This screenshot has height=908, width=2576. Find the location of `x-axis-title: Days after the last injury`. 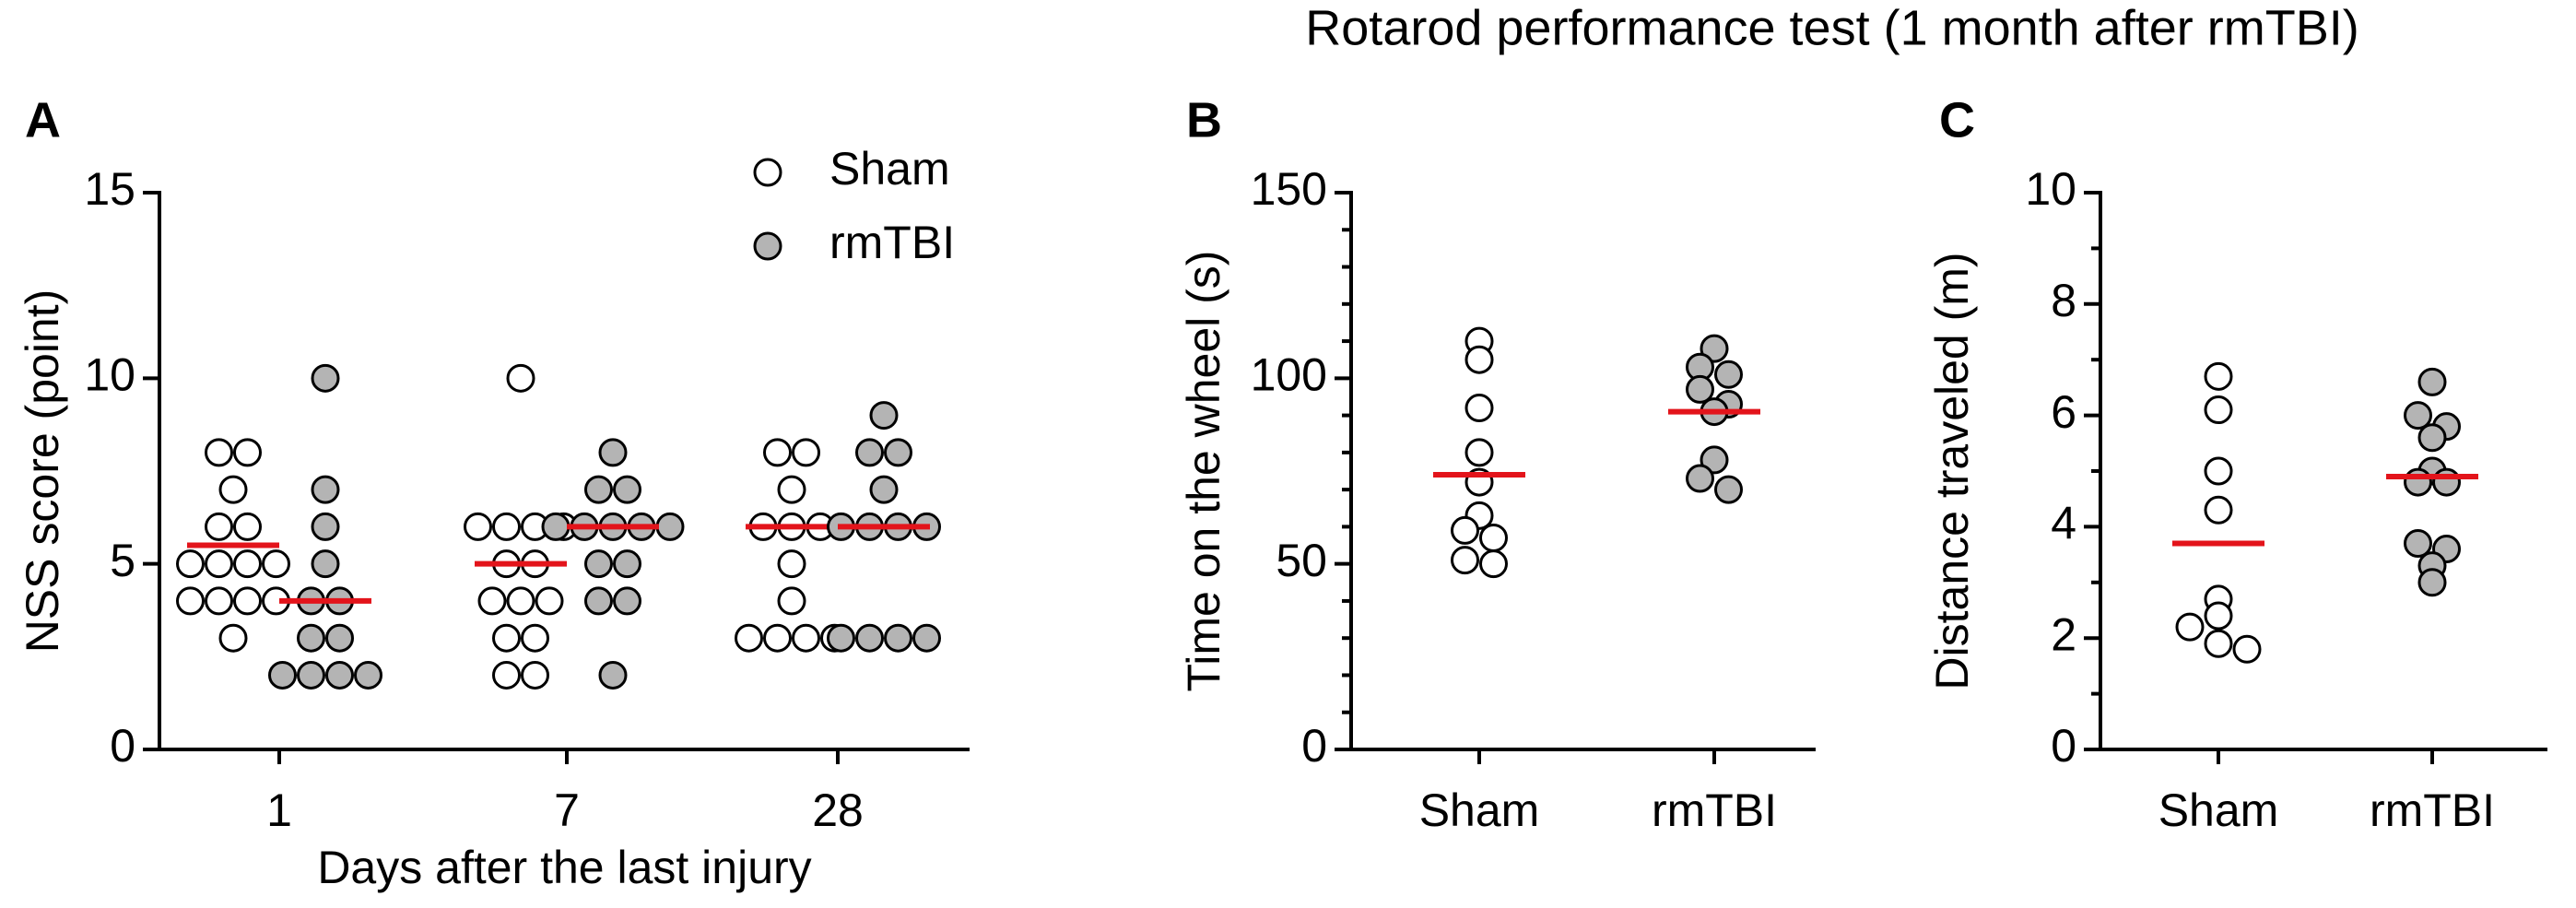

x-axis-title: Days after the last injury is located at coordinates (564, 867).